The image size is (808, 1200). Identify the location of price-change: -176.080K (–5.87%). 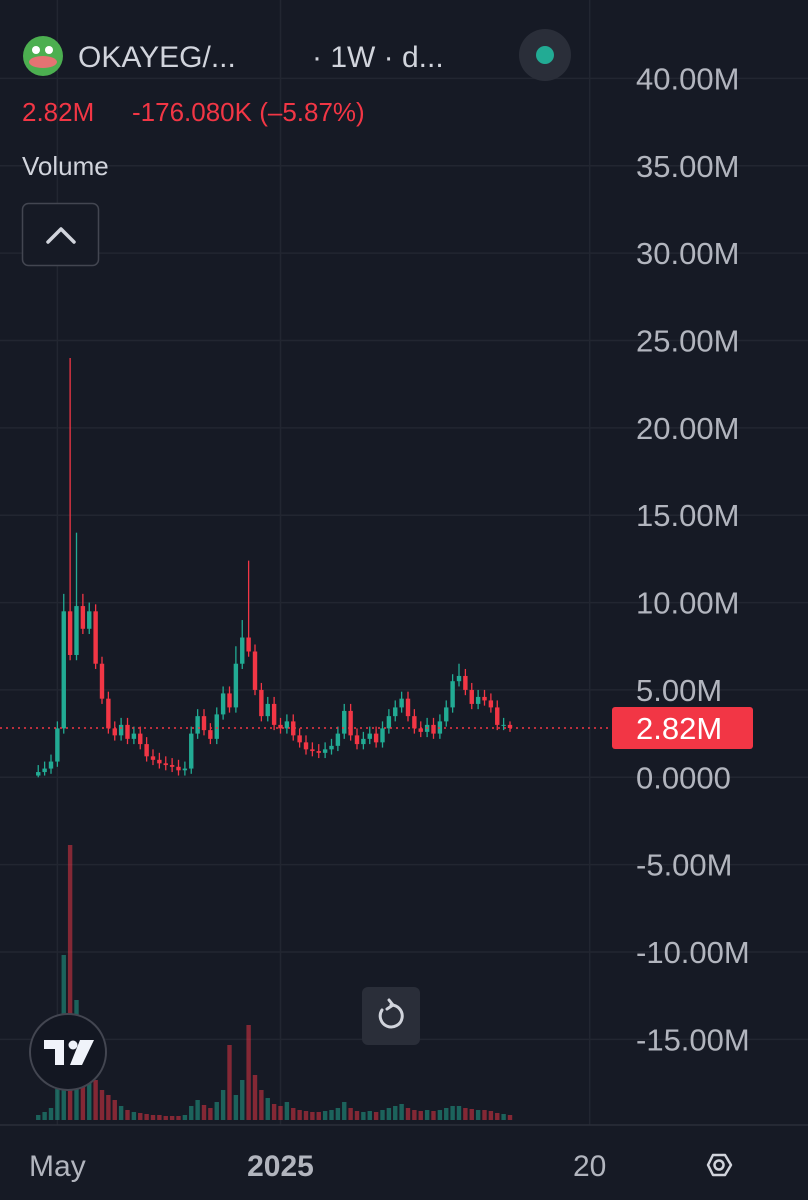
(248, 112).